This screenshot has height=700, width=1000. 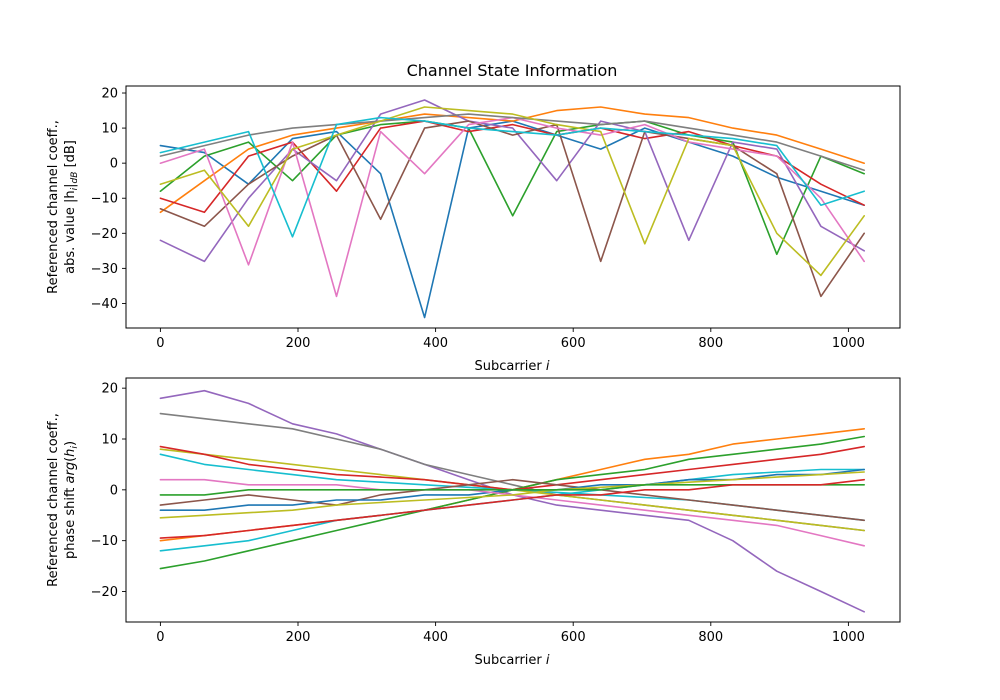 I want to click on magnitude-y-tick-label: −30, so click(x=104, y=269).